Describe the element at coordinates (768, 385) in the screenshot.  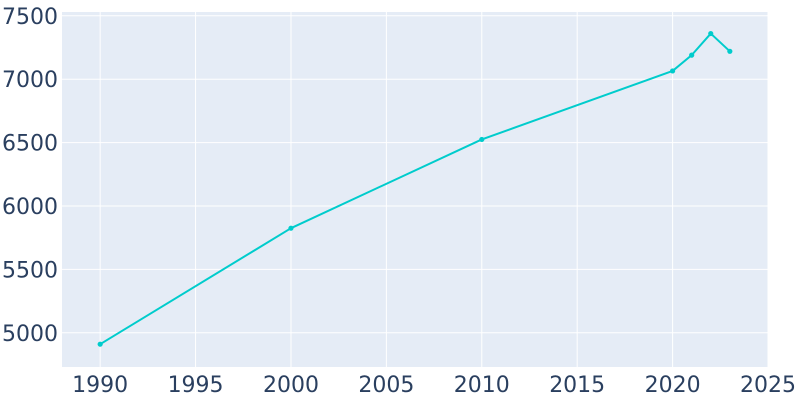
I see `x-tick-label: 2025` at that location.